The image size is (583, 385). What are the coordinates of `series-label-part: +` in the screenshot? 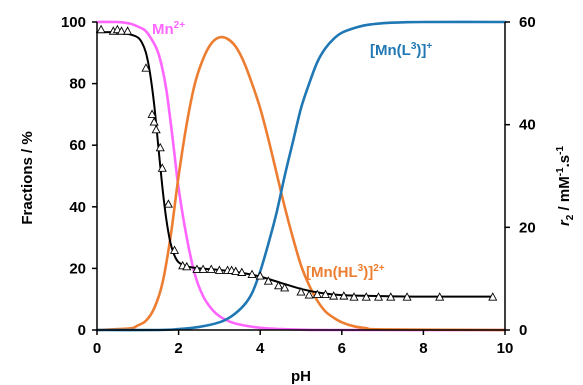 It's located at (429, 46).